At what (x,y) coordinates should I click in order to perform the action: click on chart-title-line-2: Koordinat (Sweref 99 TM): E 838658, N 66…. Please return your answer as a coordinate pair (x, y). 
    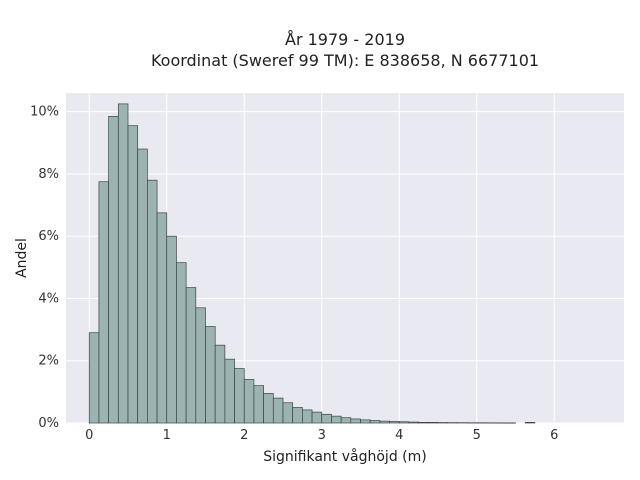
    Looking at the image, I should click on (345, 60).